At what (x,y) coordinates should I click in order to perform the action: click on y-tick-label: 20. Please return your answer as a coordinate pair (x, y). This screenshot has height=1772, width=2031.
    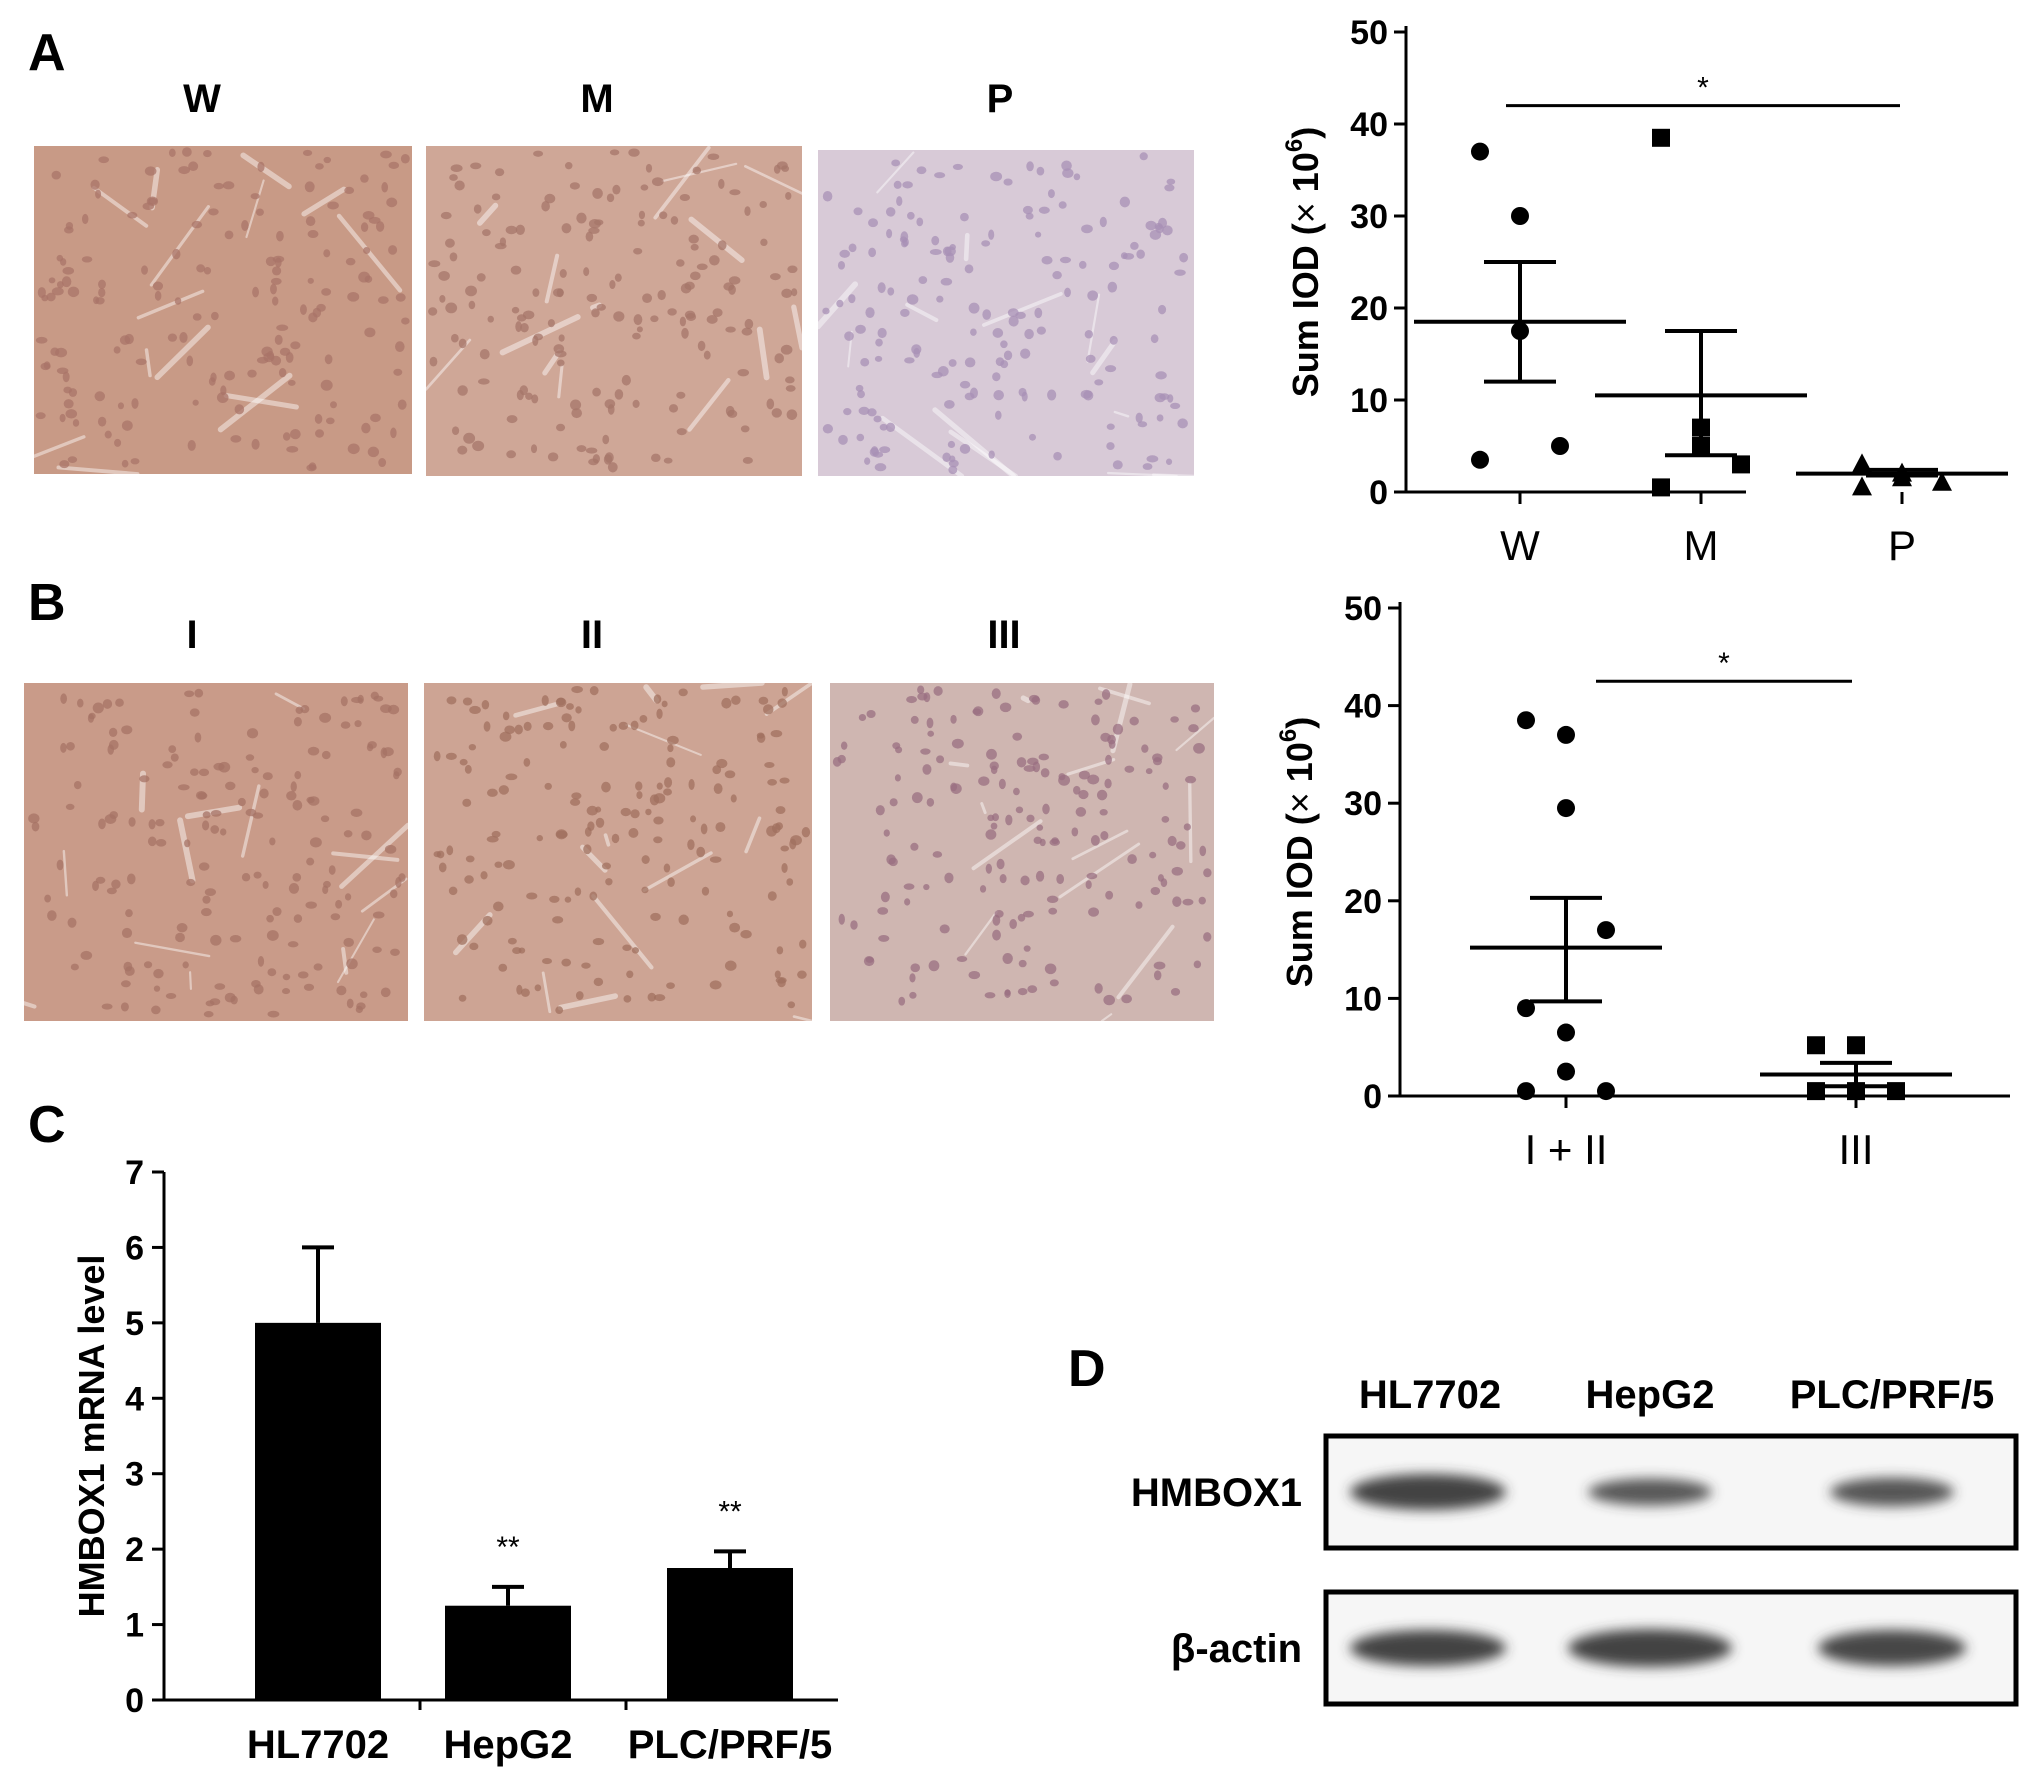
    Looking at the image, I should click on (1363, 902).